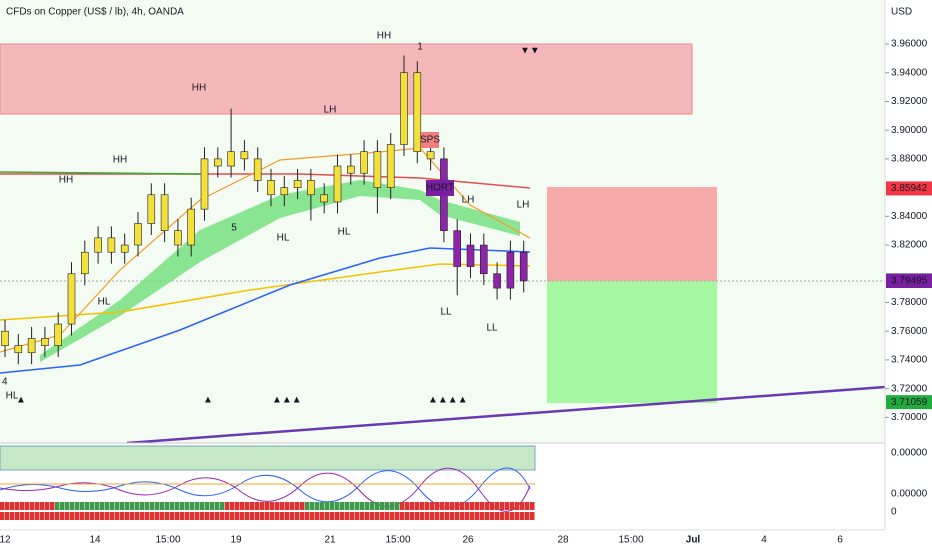  What do you see at coordinates (909, 281) in the screenshot?
I see `price-tag-label: 3.79495` at bounding box center [909, 281].